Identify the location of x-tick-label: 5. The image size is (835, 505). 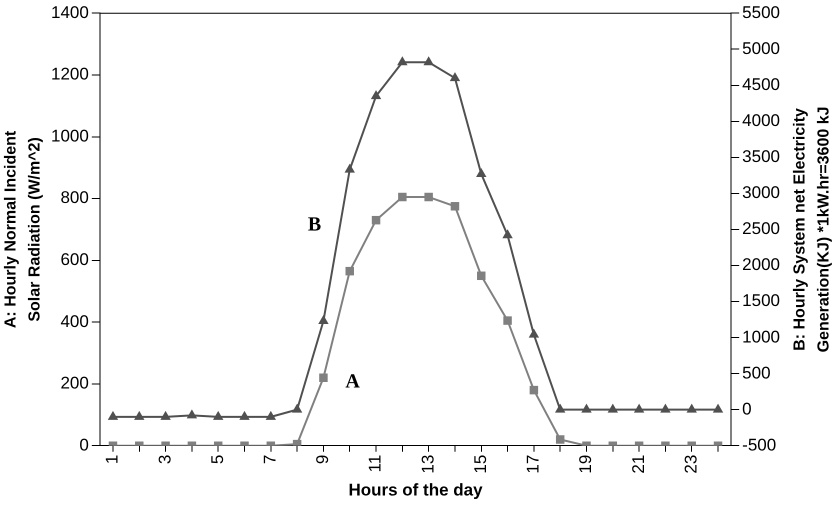
(217, 459).